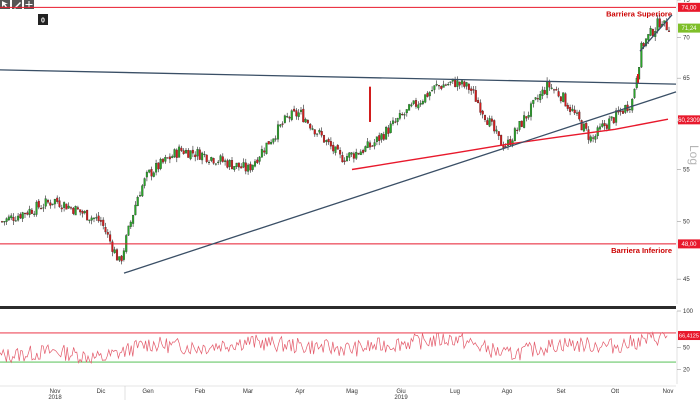 The image size is (700, 400). Describe the element at coordinates (338, 307) in the screenshot. I see `panel-separator` at that location.